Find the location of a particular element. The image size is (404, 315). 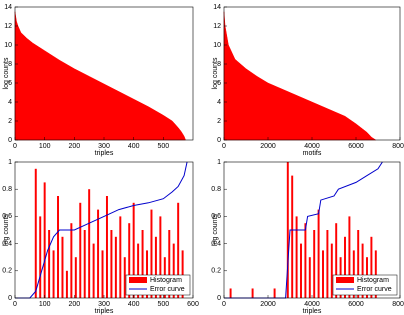

x-tick-label: 6000 is located at coordinates (356, 146).